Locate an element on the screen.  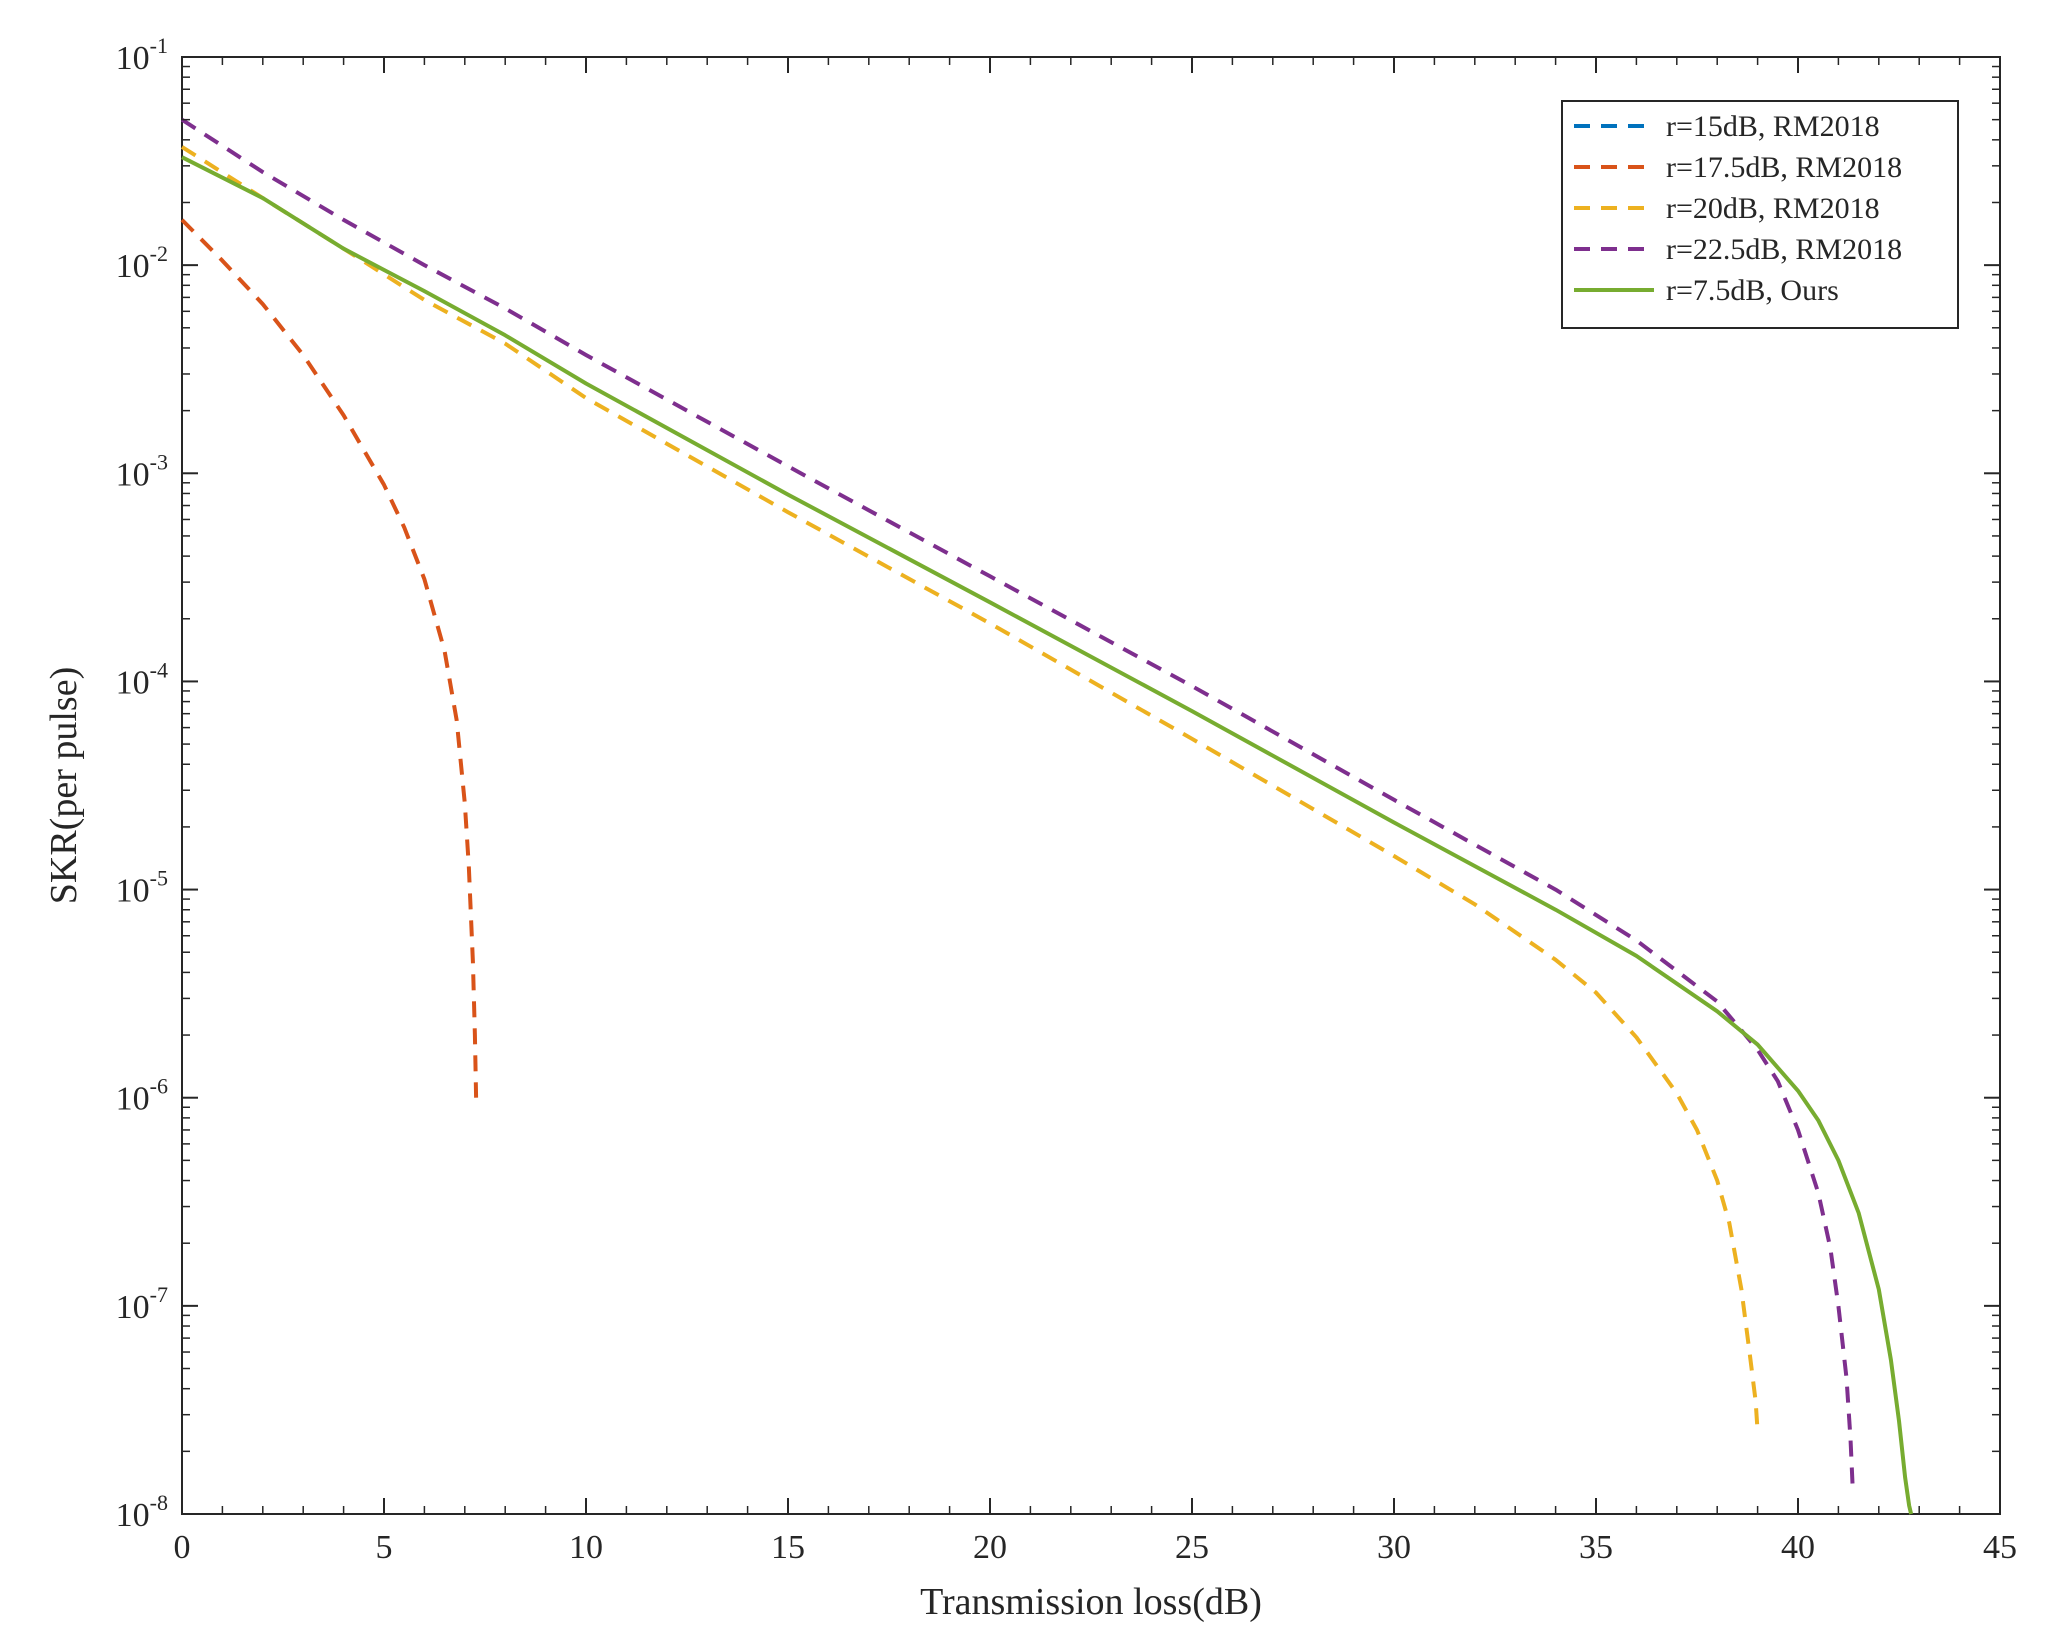
y-tick-label: 10⁻⁶ is located at coordinates (142, 1096).